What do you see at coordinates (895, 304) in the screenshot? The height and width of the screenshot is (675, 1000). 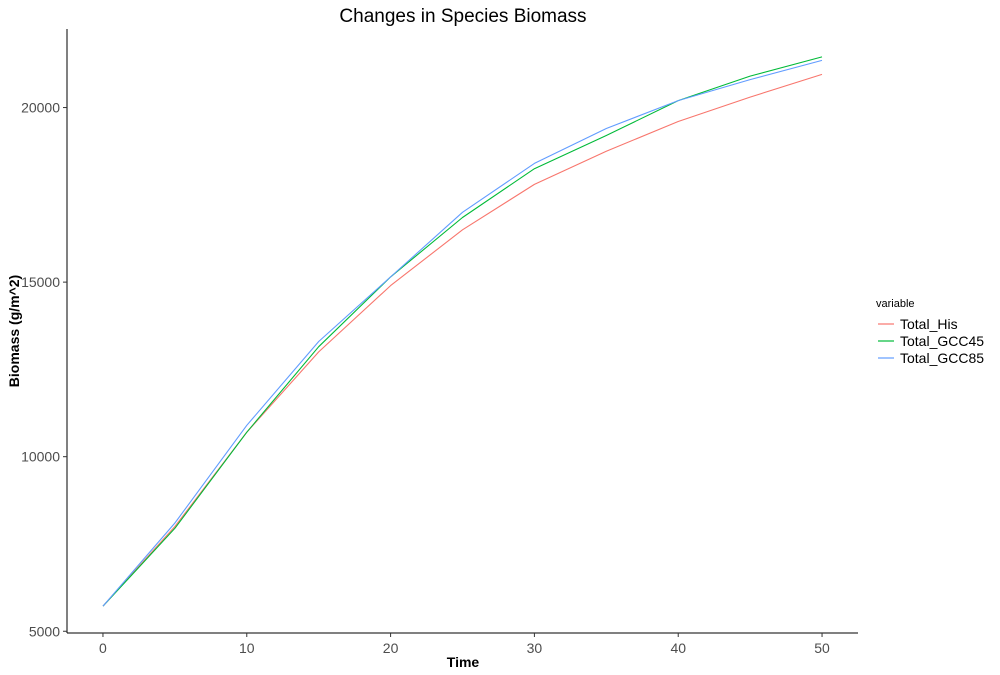 I see `legend-title: variable` at bounding box center [895, 304].